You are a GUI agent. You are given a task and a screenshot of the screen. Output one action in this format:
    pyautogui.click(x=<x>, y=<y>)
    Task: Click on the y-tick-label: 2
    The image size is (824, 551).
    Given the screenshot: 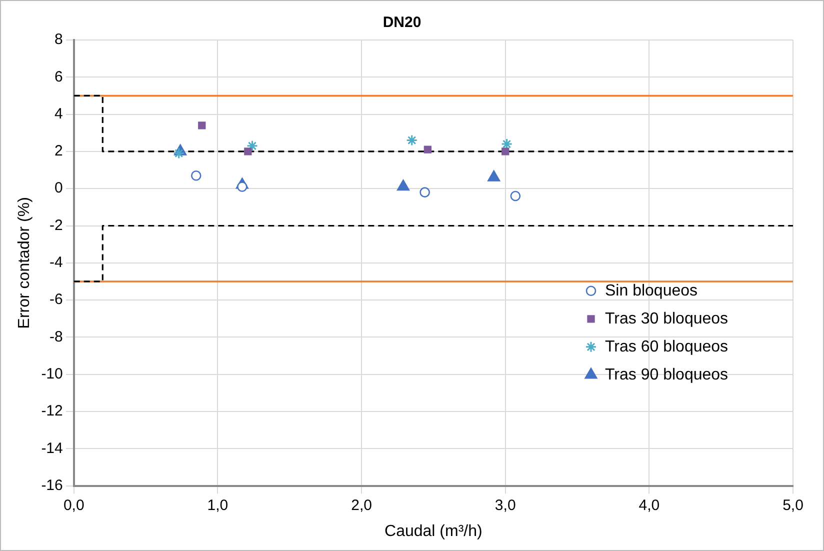 What is the action you would take?
    pyautogui.click(x=58, y=151)
    